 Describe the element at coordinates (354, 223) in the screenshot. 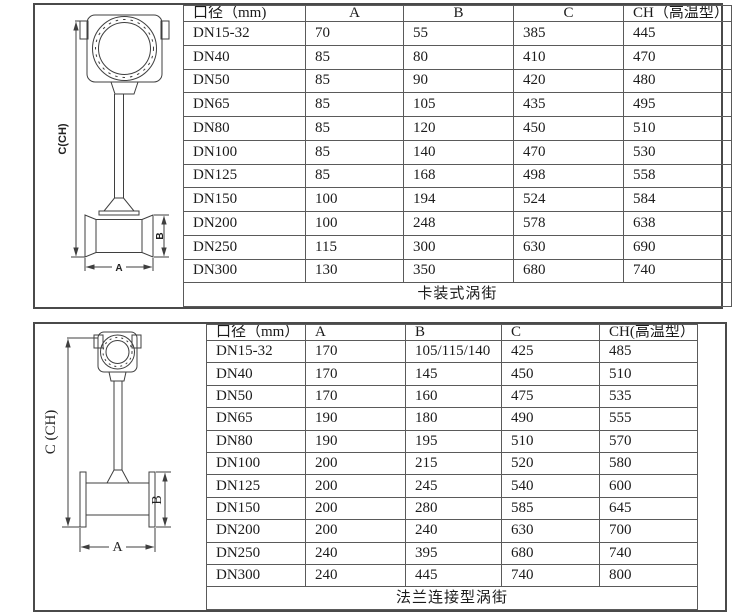

I see `cell-a: 100` at that location.